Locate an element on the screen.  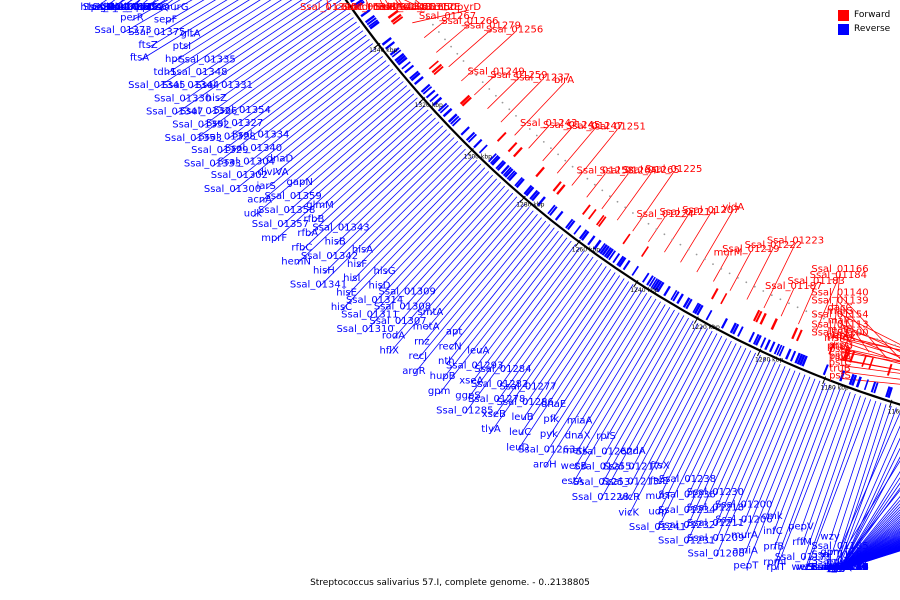
gene-label: Ssal_01141 is located at coordinates (839, 567).